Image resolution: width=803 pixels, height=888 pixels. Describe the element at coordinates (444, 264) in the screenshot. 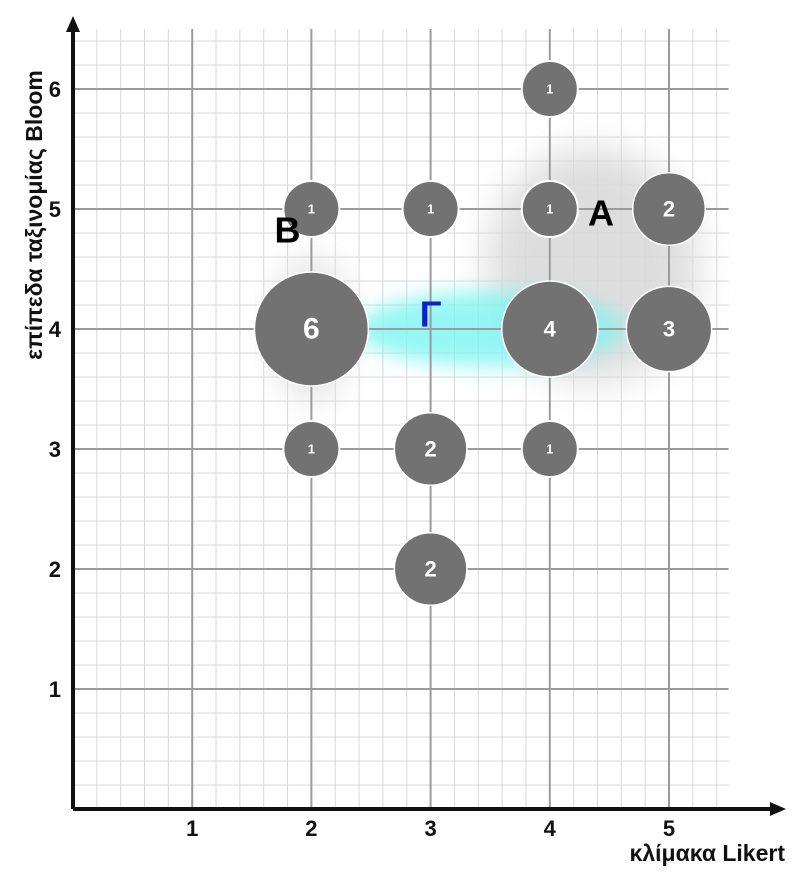

I see `cluster-label-layer: A B Γ` at that location.